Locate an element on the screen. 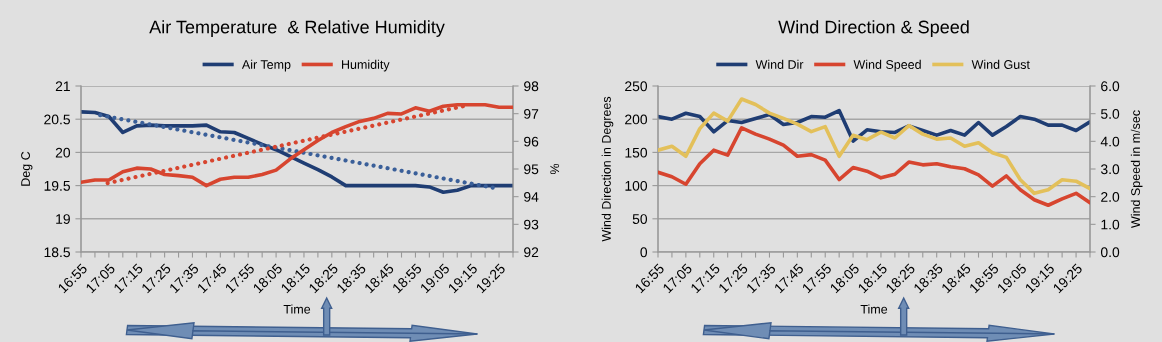 Image resolution: width=1162 pixels, height=342 pixels. y-tick-label: 50 is located at coordinates (640, 219).